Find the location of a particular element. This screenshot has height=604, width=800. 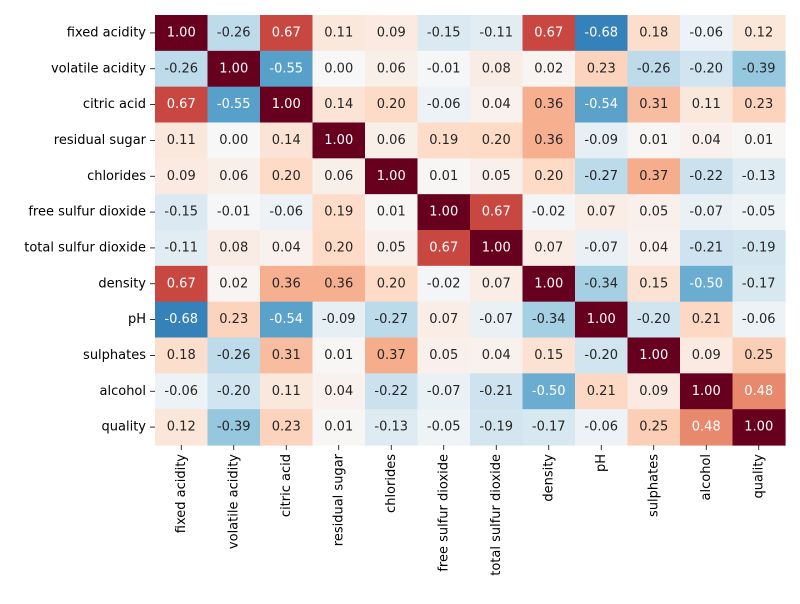

heatmap-cell-free-sulfur-dioxide-ph is located at coordinates (602, 212).